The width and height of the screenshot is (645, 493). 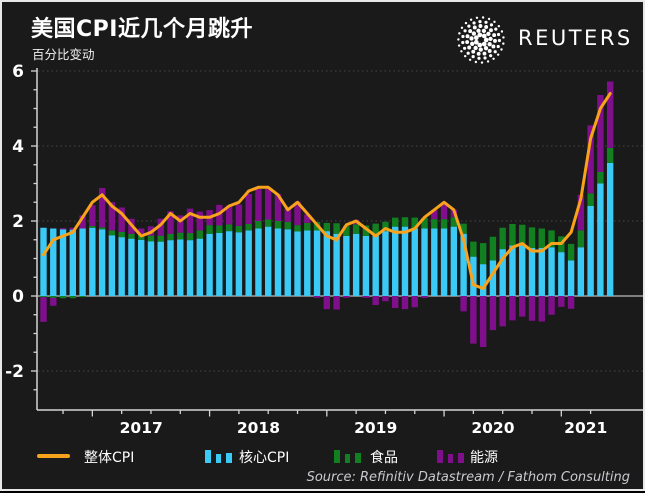 What do you see at coordinates (109, 458) in the screenshot?
I see `legend-label: 整体CPI` at bounding box center [109, 458].